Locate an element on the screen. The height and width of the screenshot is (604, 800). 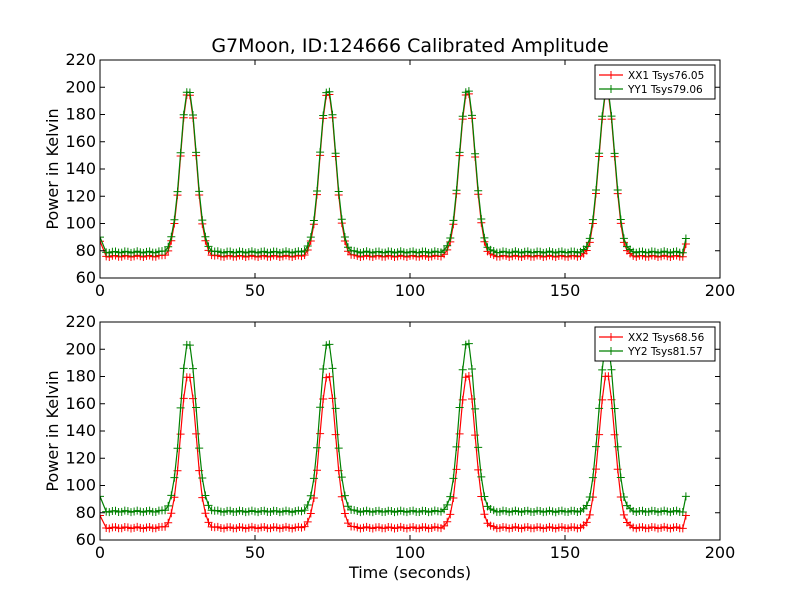
legend-label: YY2 Tsys81.57 is located at coordinates (665, 352).